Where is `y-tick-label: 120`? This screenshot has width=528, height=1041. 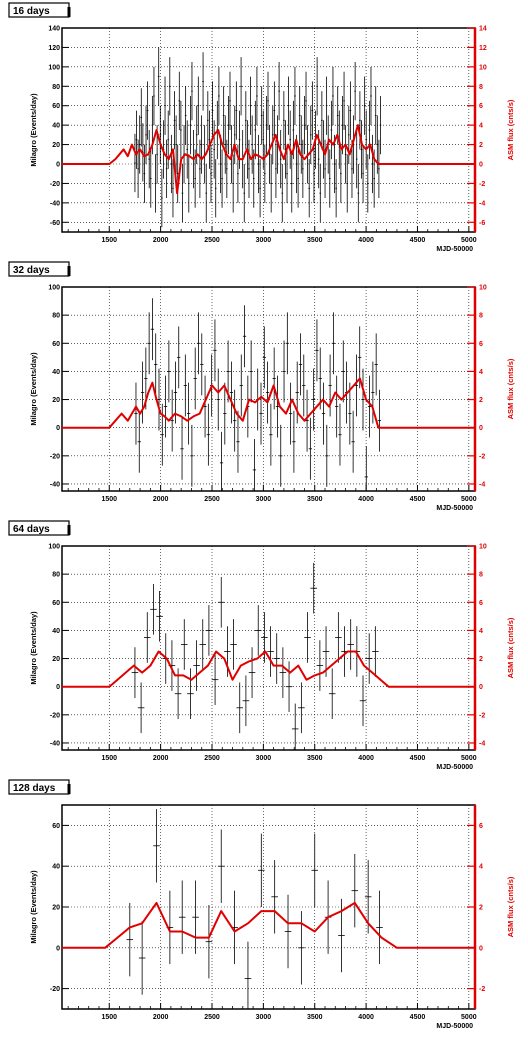 y-tick-label: 120 is located at coordinates (54, 48).